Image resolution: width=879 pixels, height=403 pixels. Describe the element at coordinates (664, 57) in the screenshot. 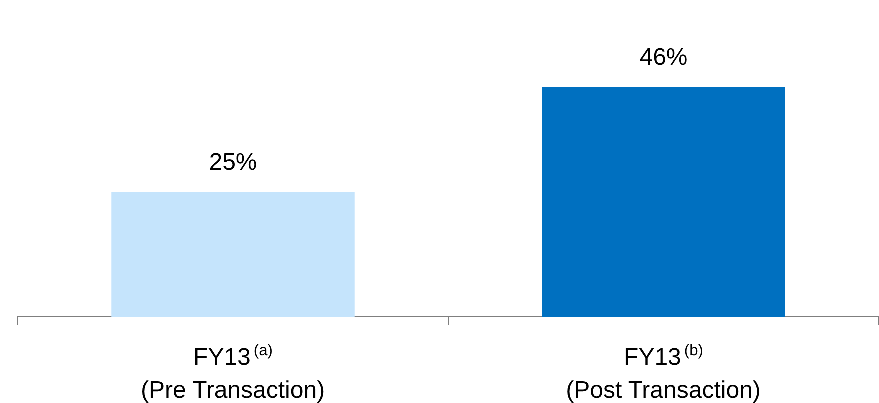

I see `data-label: 46%` at that location.